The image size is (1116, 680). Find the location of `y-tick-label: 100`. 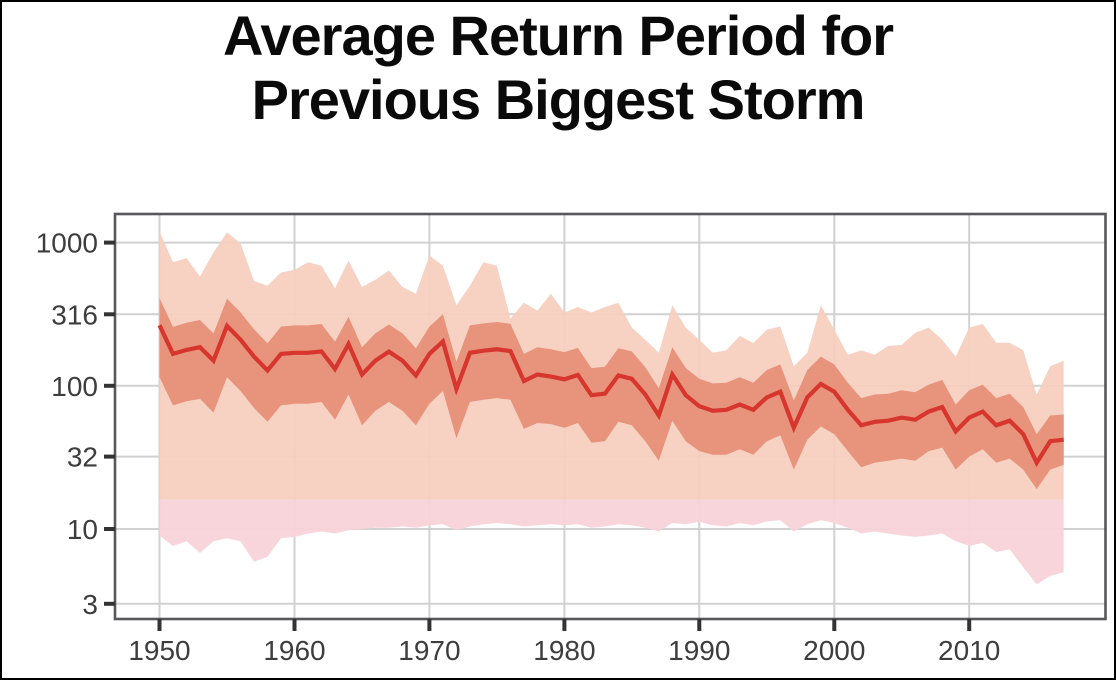

y-tick-label: 100 is located at coordinates (74, 386).